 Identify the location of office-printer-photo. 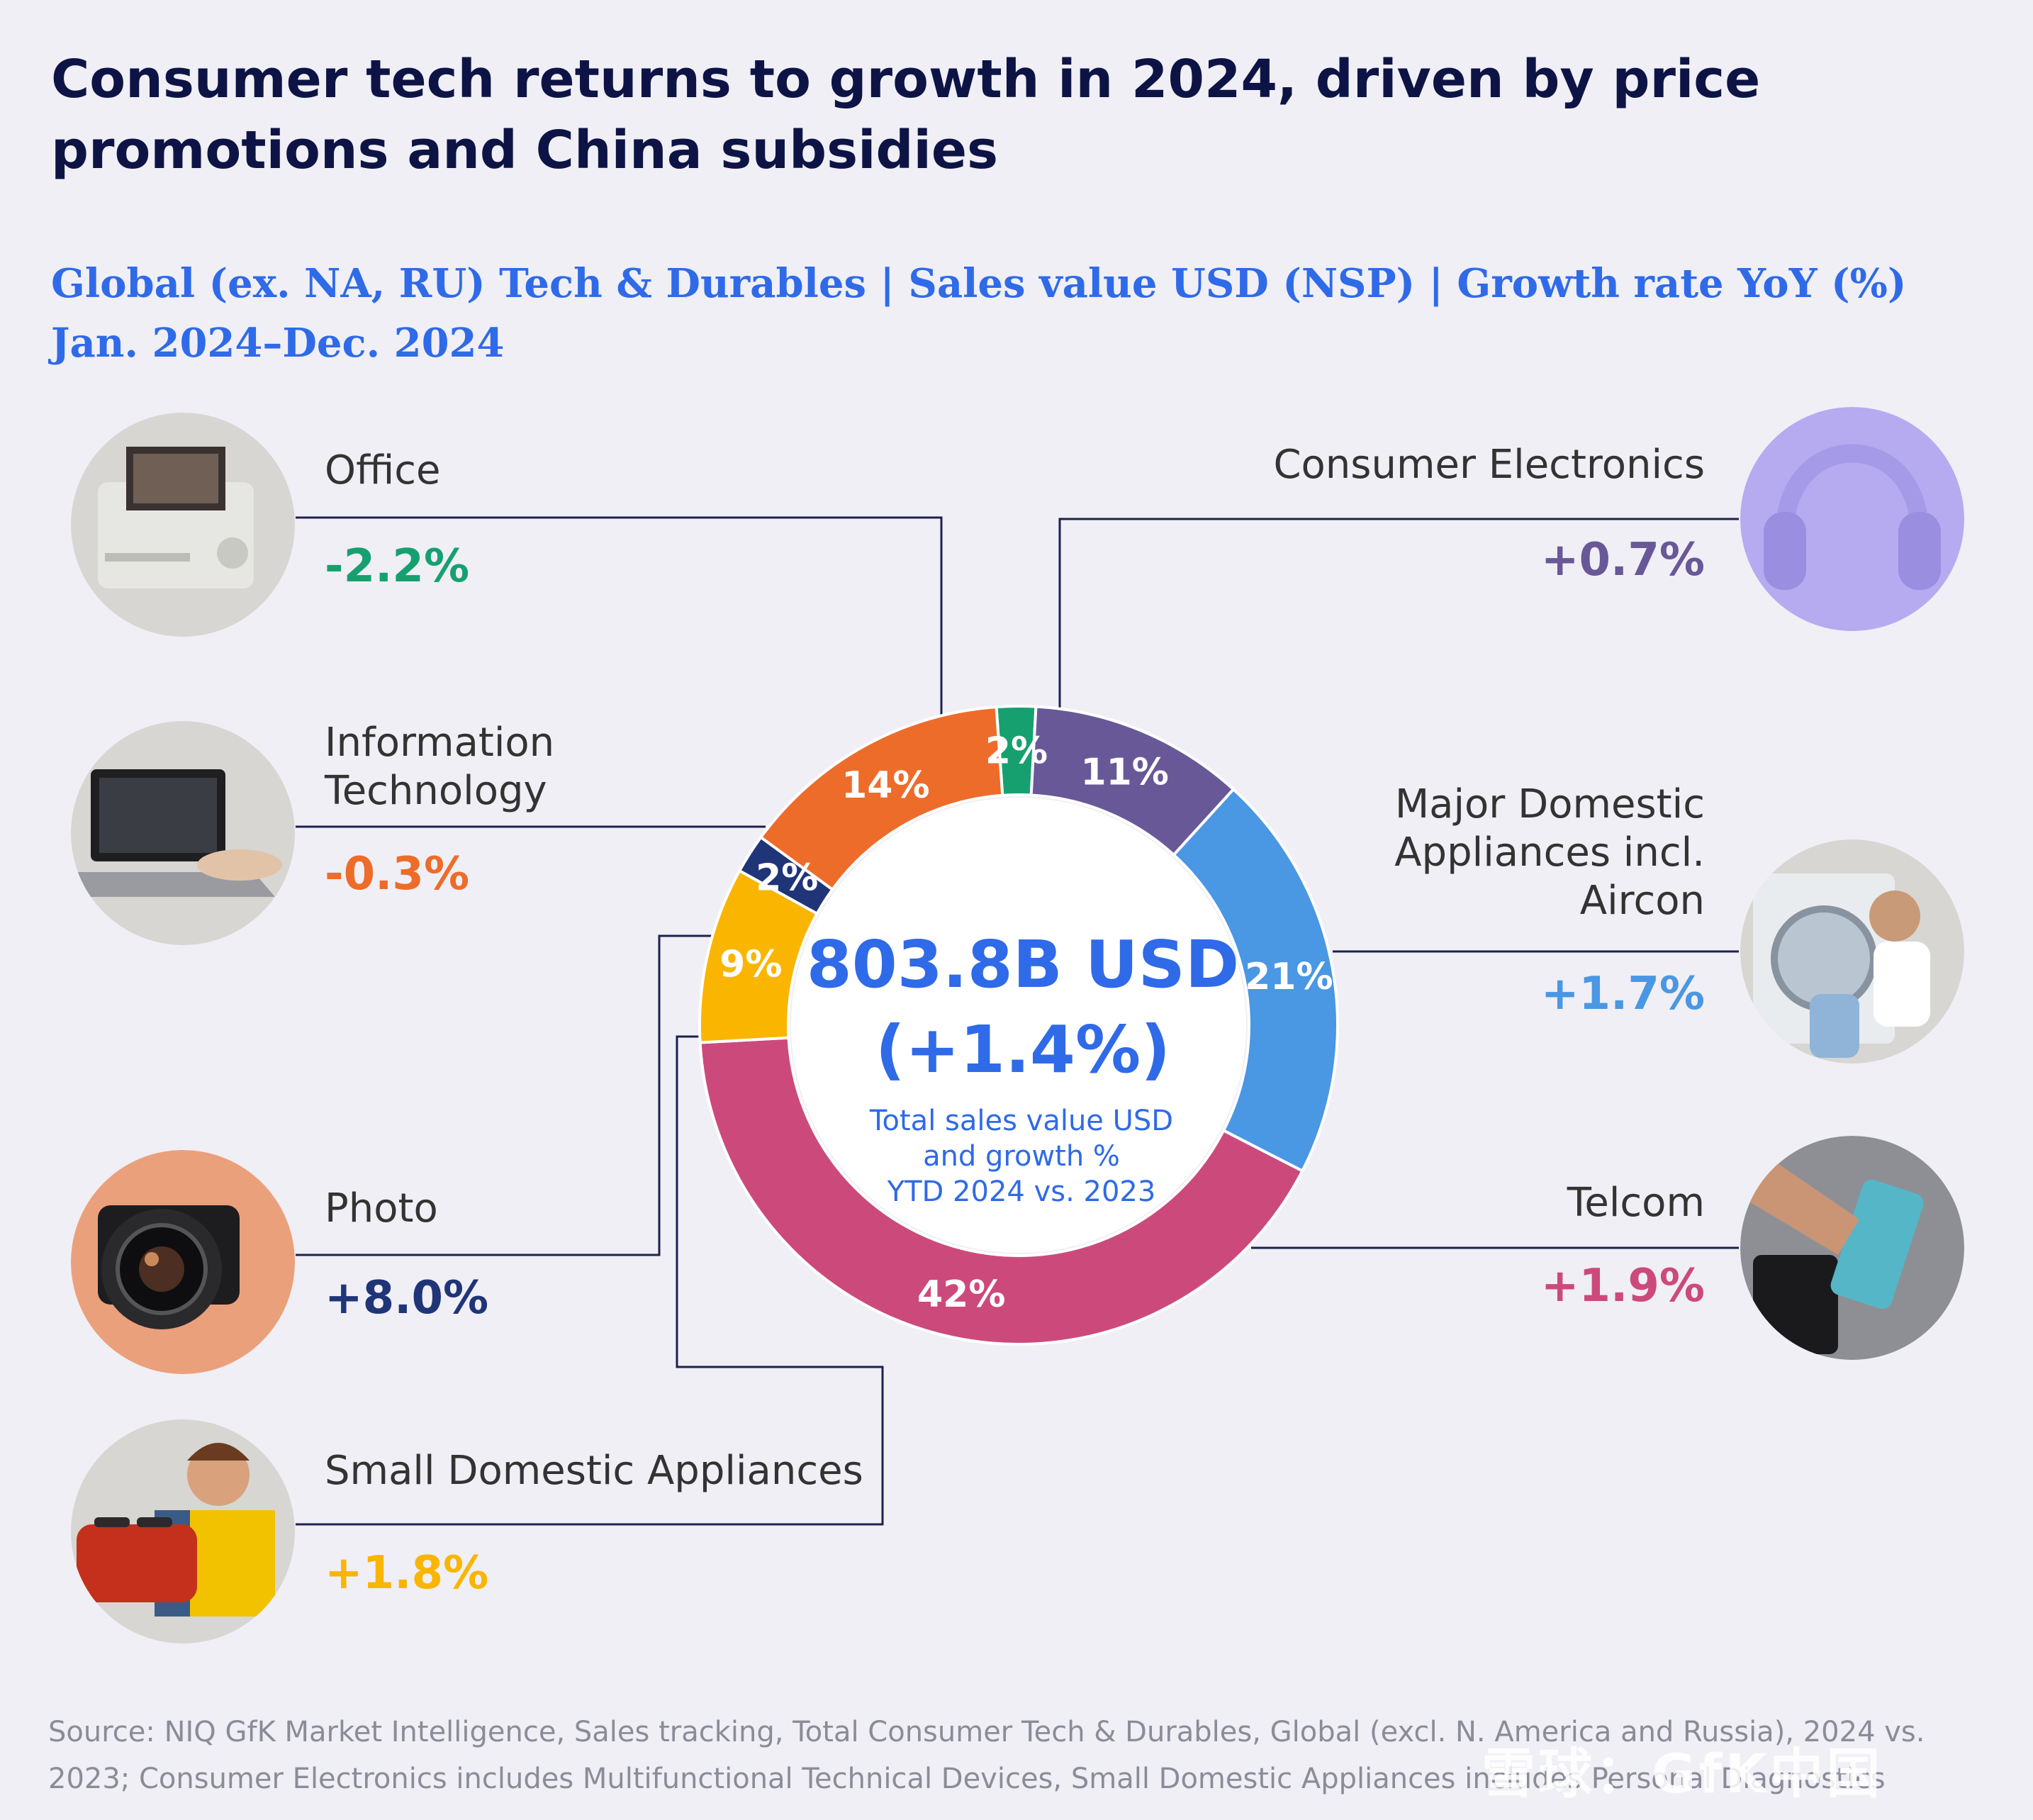
(183, 525).